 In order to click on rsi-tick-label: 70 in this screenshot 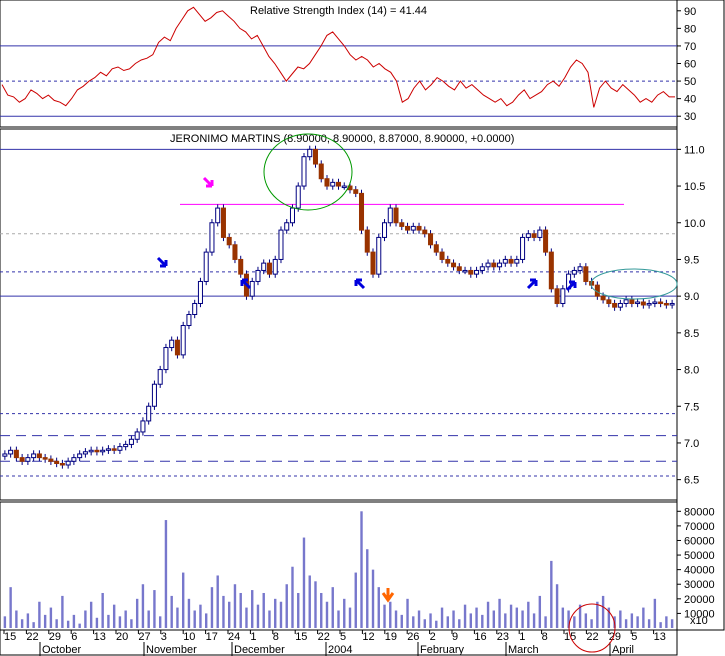, I will do `click(690, 47)`.